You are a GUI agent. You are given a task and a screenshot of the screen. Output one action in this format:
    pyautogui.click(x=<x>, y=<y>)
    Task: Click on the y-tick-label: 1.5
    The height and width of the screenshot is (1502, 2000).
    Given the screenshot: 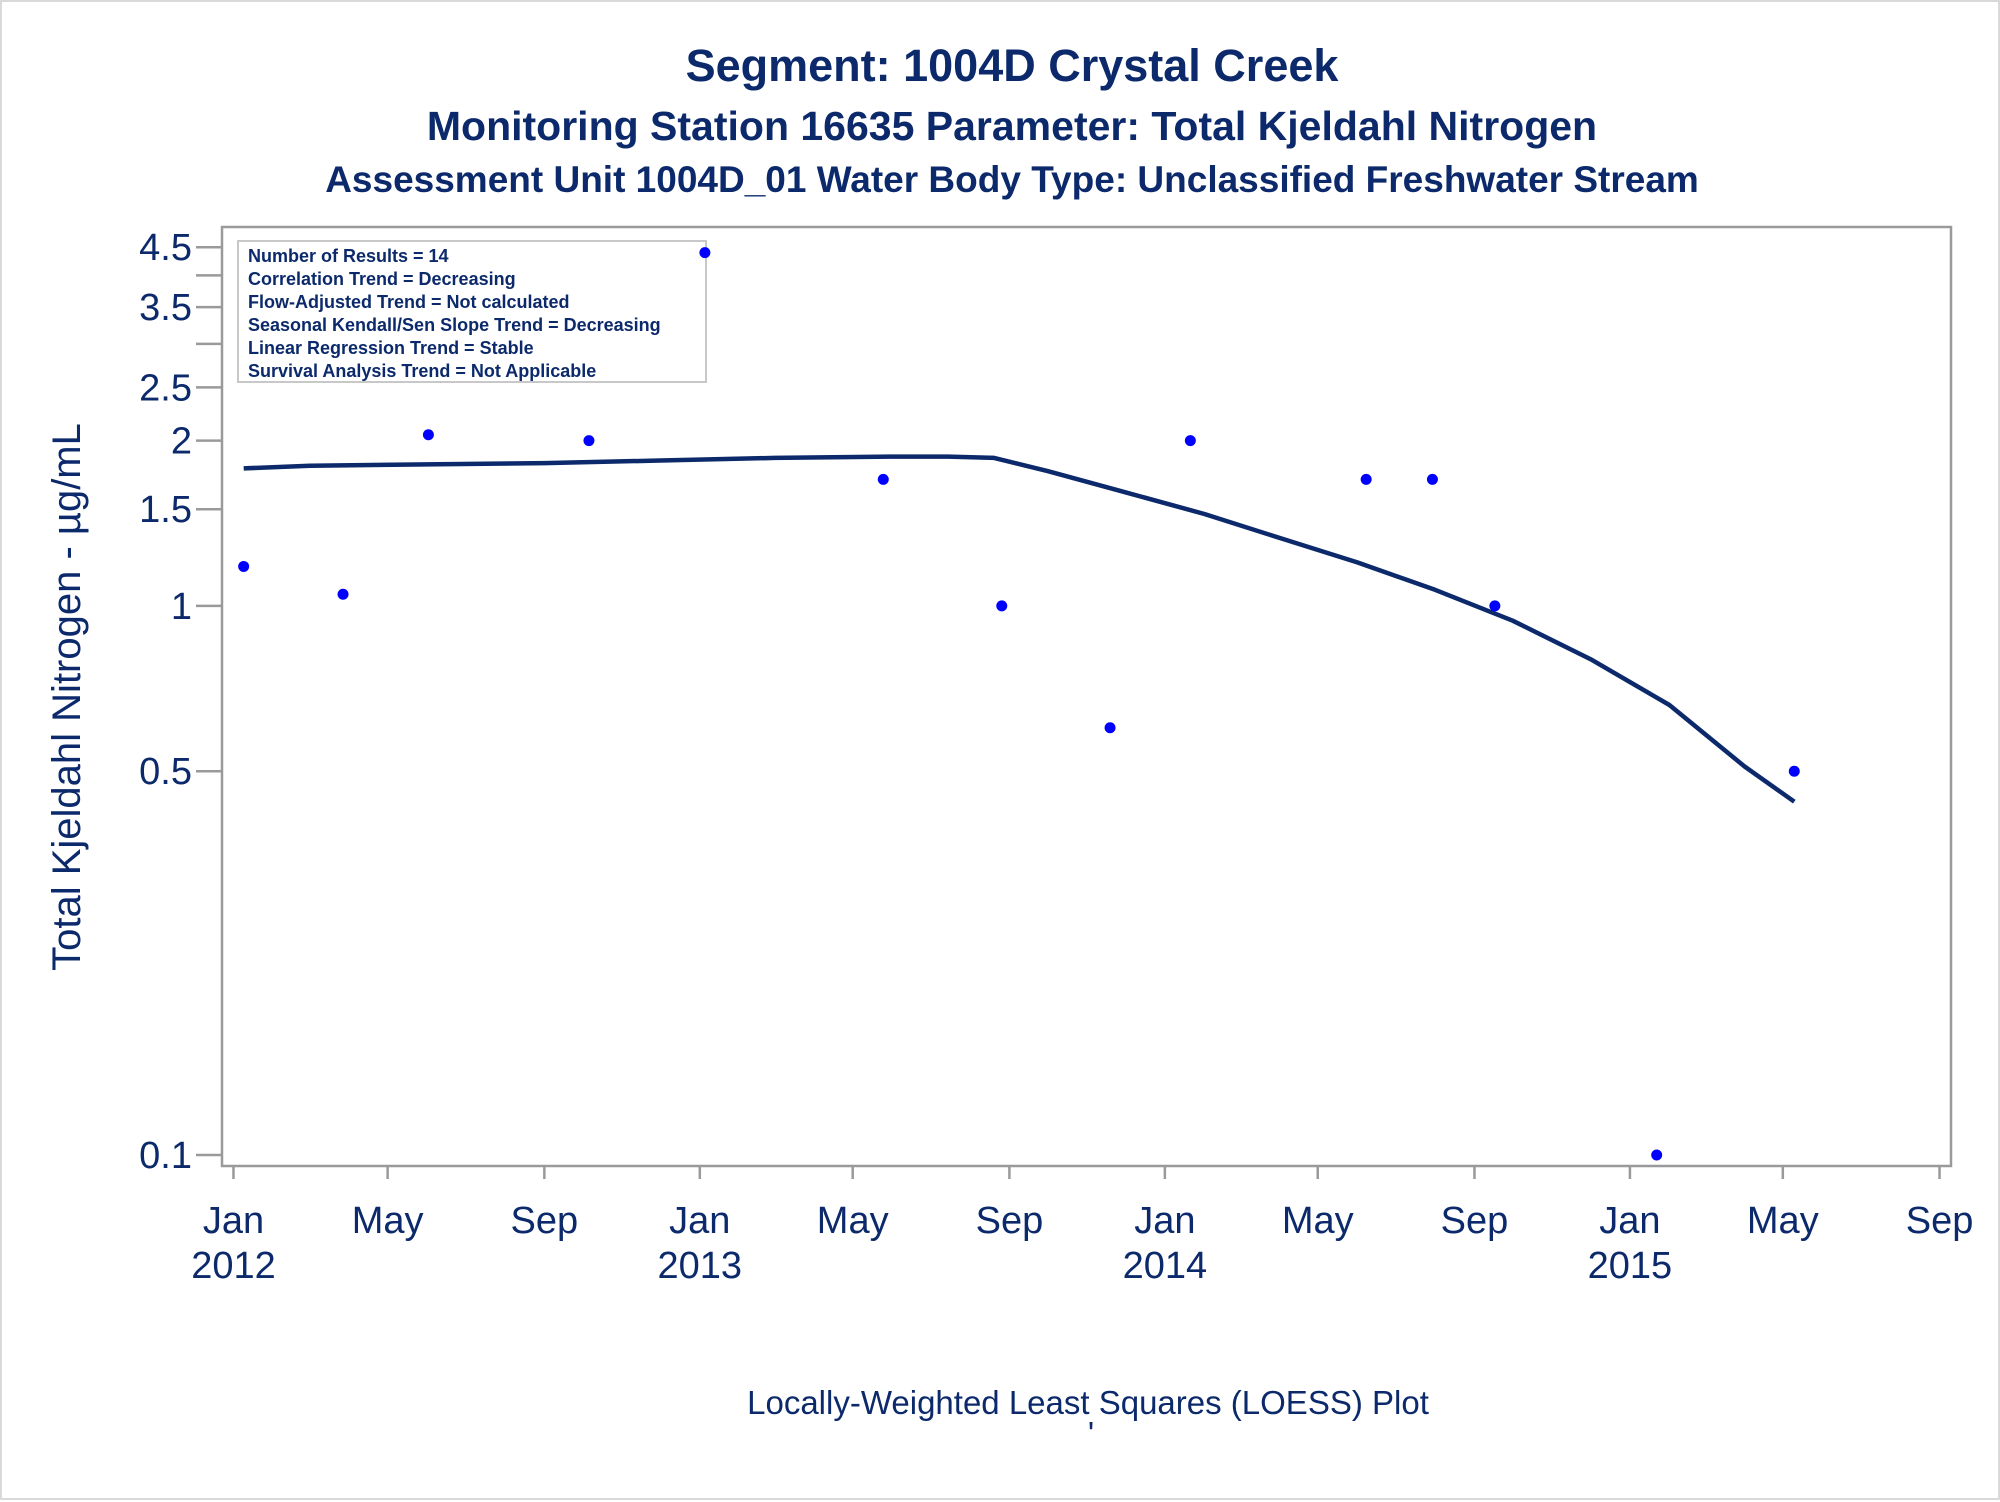 What is the action you would take?
    pyautogui.click(x=165, y=510)
    